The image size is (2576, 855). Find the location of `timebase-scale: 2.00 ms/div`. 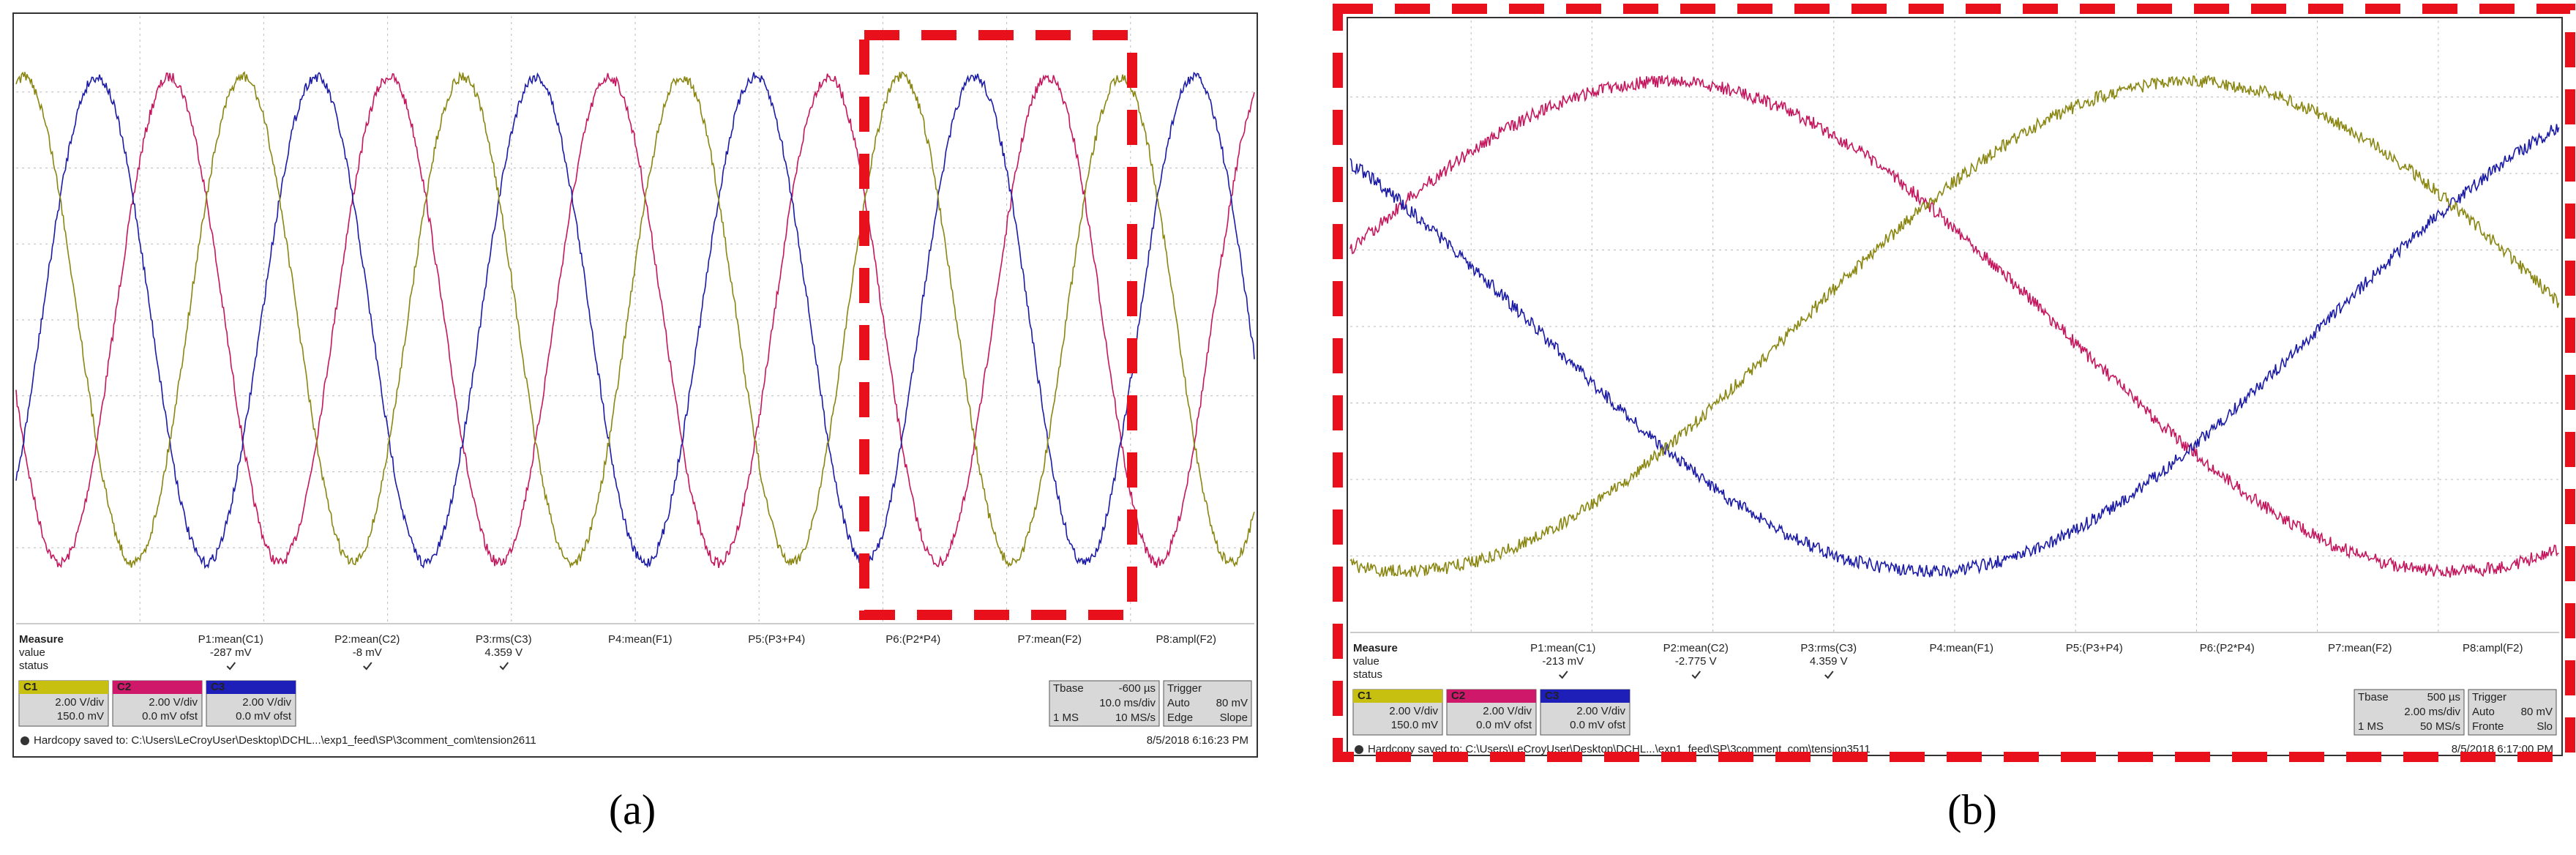

timebase-scale: 2.00 ms/div is located at coordinates (2432, 712).